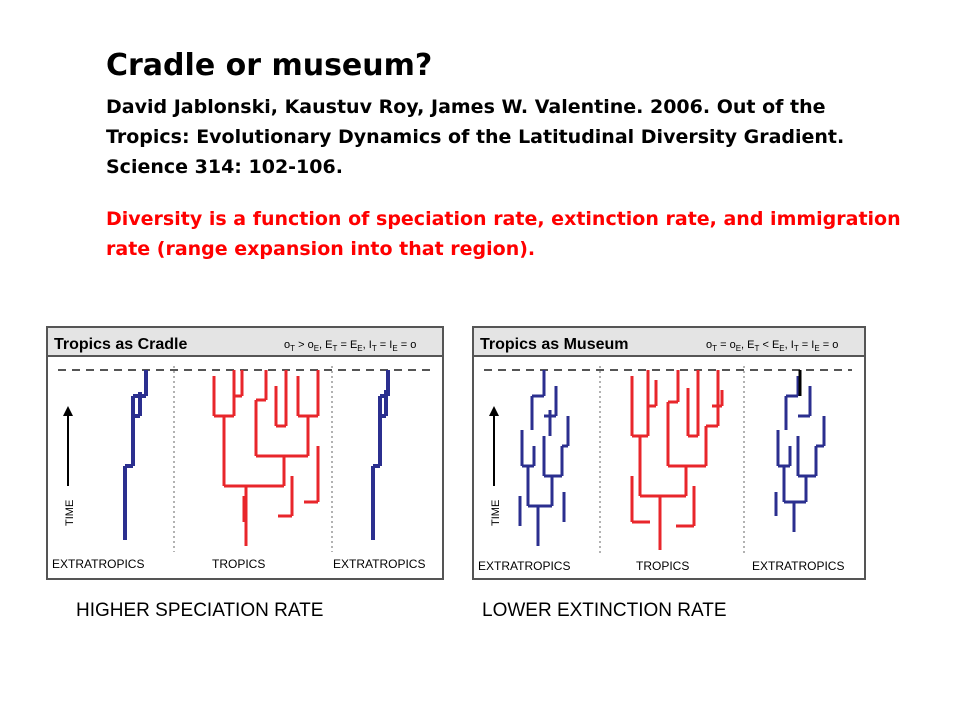 Image resolution: width=960 pixels, height=720 pixels. Describe the element at coordinates (554, 344) in the screenshot. I see `figure-heading: Tropics as Museum` at that location.